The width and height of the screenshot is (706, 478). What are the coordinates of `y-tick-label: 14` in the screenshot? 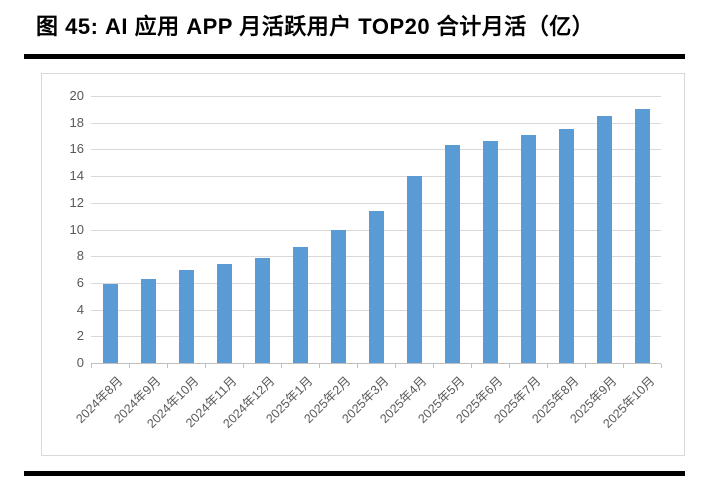 It's located at (76, 176).